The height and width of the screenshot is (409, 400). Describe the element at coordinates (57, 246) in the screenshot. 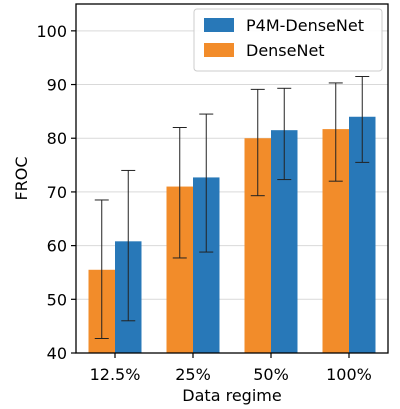

I see `y-tick-label: 60` at that location.